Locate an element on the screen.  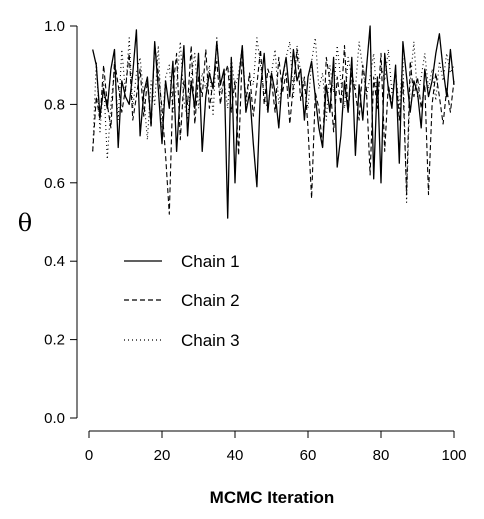
x-tick-label: 20 is located at coordinates (162, 455).